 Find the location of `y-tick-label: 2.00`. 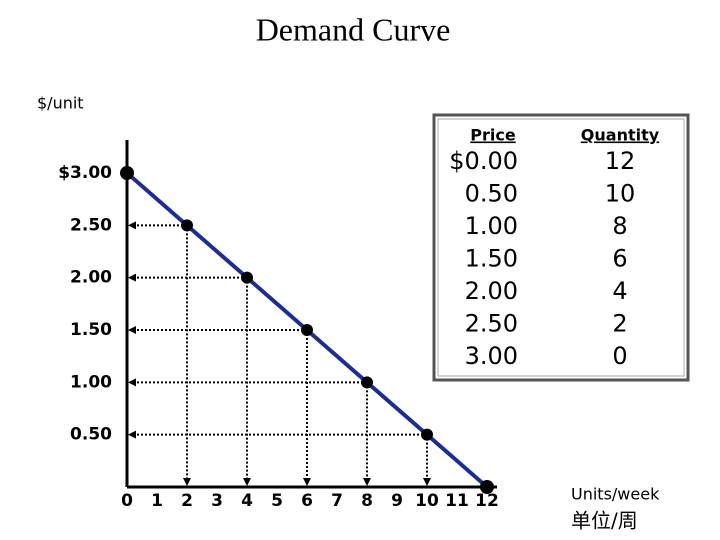

y-tick-label: 2.00 is located at coordinates (91, 278).